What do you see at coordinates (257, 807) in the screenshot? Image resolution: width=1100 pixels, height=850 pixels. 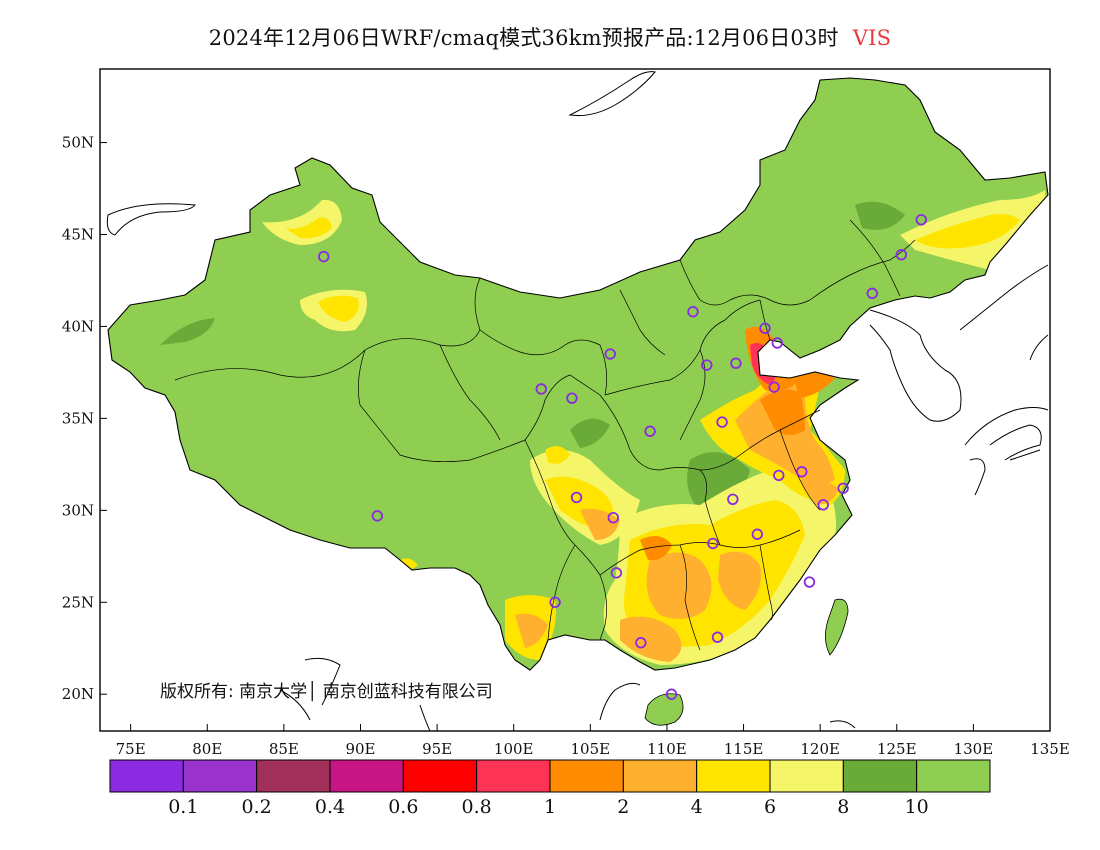 I see `colorbar-label: 0.2` at bounding box center [257, 807].